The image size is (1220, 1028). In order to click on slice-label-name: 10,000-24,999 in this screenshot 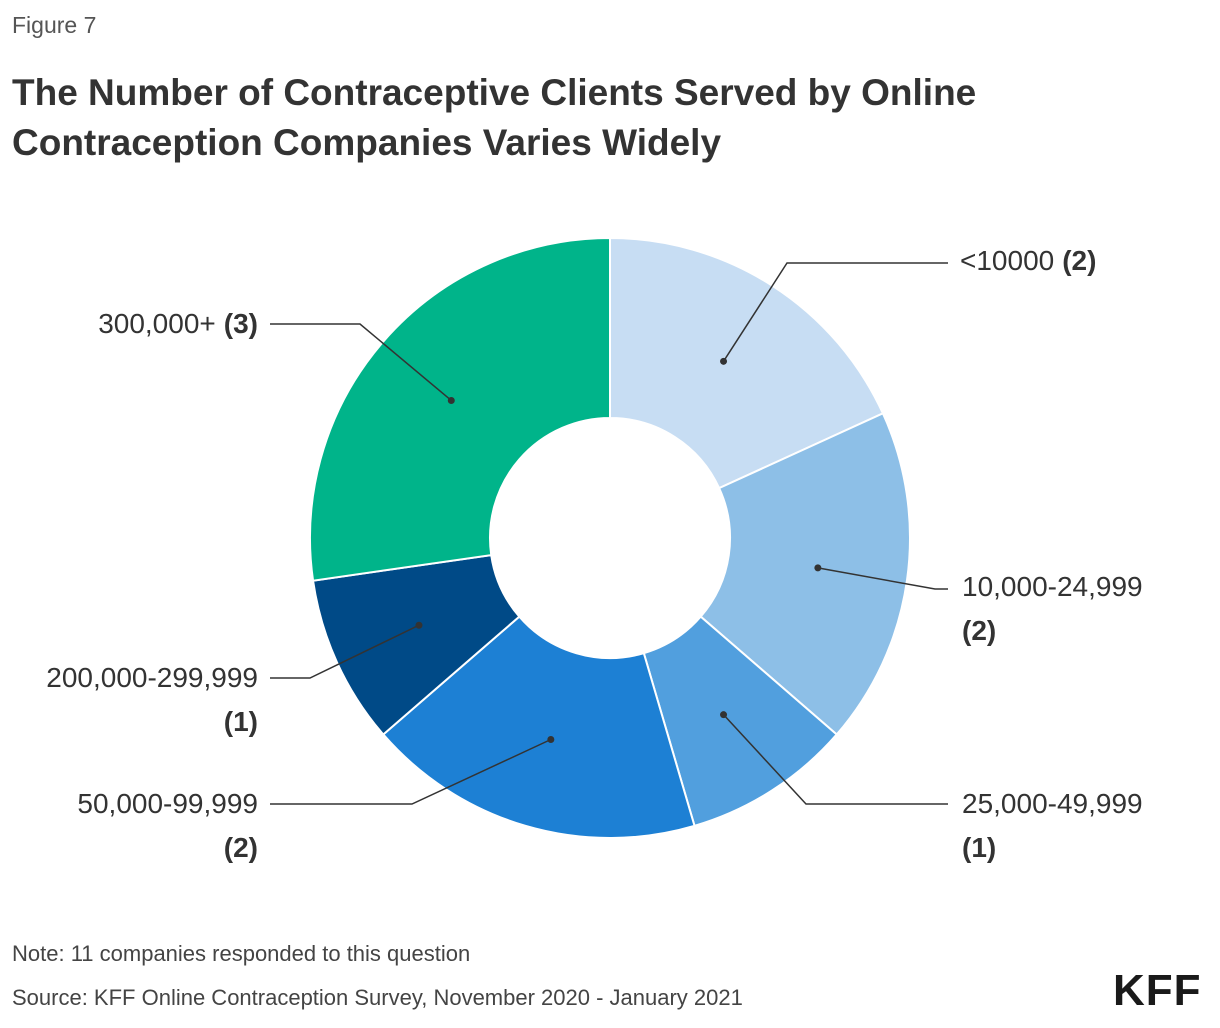, I will do `click(1052, 586)`.